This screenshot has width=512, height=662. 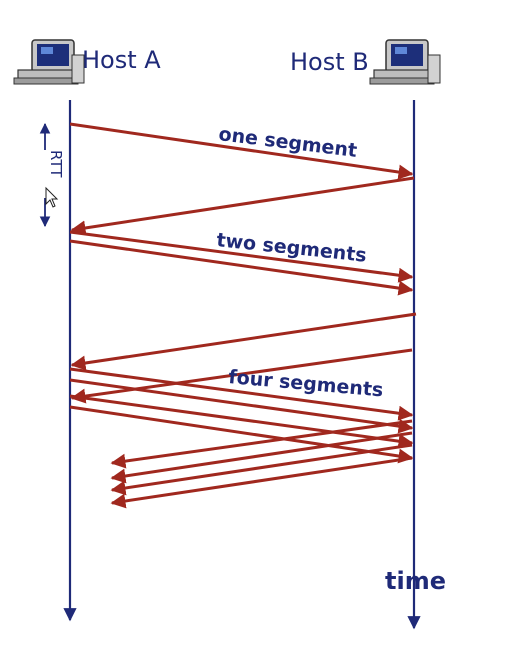 What do you see at coordinates (56, 164) in the screenshot?
I see `rtt-label: RTT` at bounding box center [56, 164].